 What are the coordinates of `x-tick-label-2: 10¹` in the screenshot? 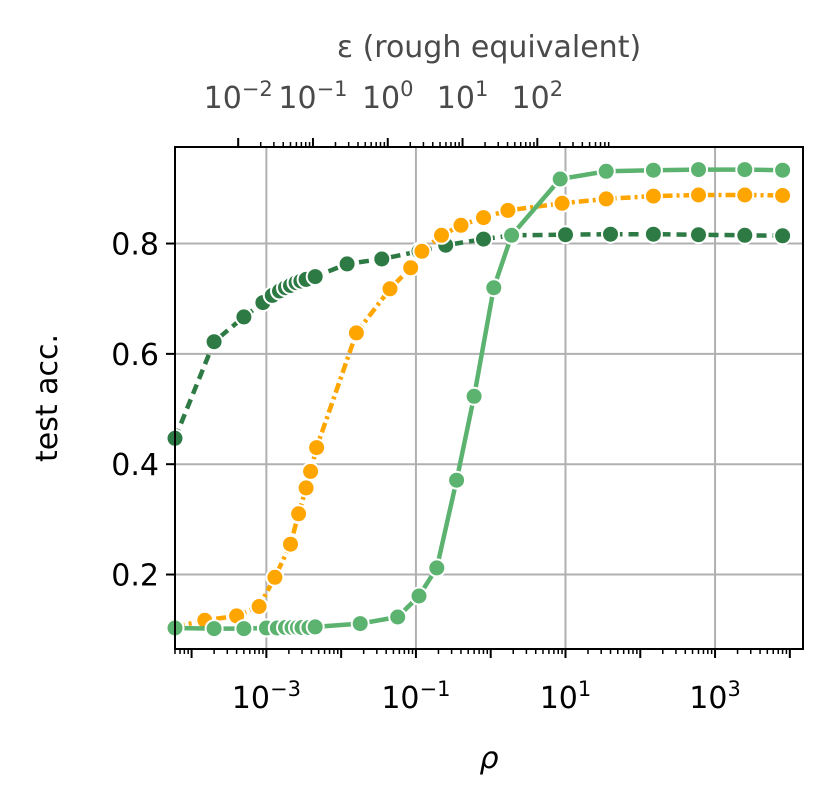 It's located at (566, 696).